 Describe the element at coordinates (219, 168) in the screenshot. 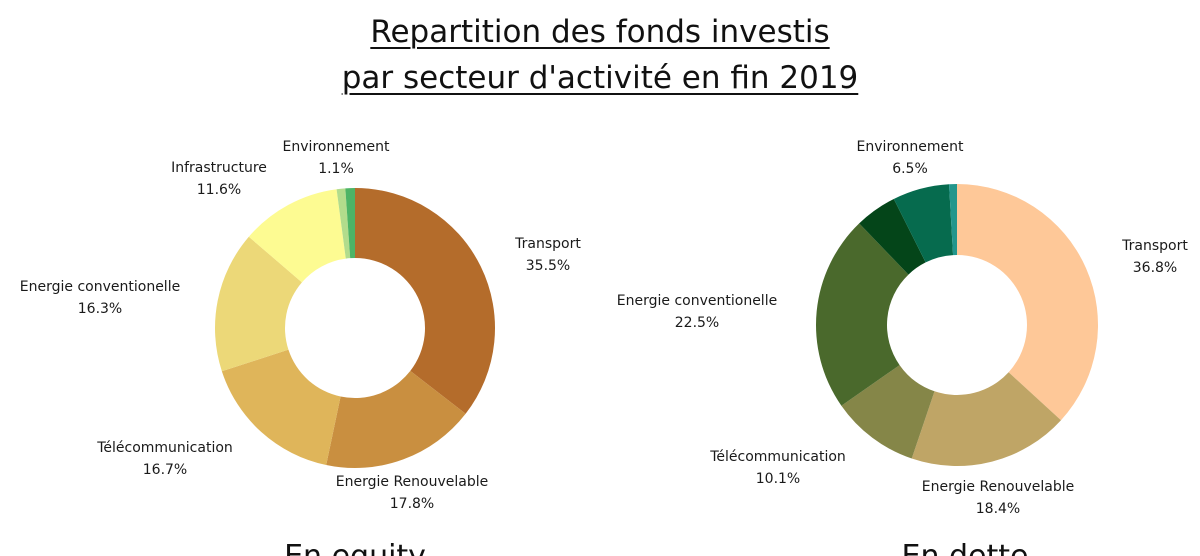

I see `slice-label-infrastructure: Infrastructure` at that location.